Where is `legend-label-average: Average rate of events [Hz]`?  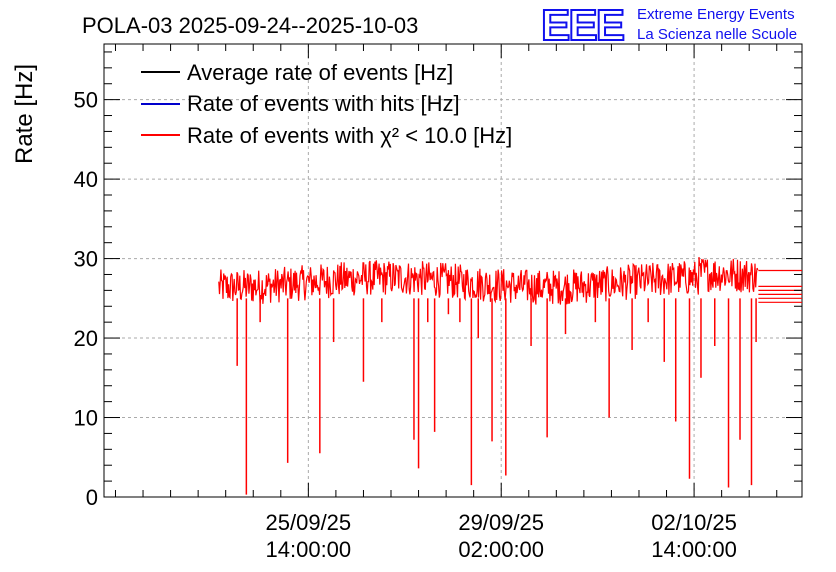 legend-label-average: Average rate of events [Hz] is located at coordinates (320, 72).